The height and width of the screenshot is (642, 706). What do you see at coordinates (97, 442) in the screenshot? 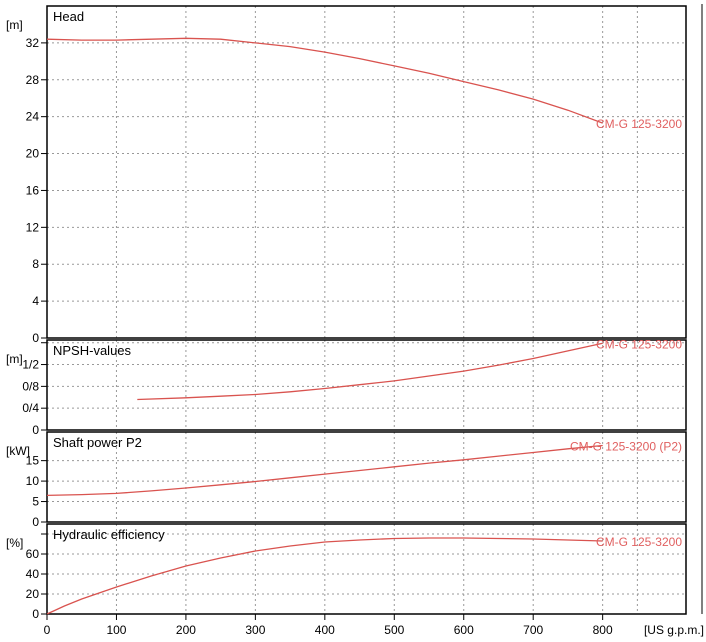
I see `panel-title-power: Shaft power P2` at bounding box center [97, 442].